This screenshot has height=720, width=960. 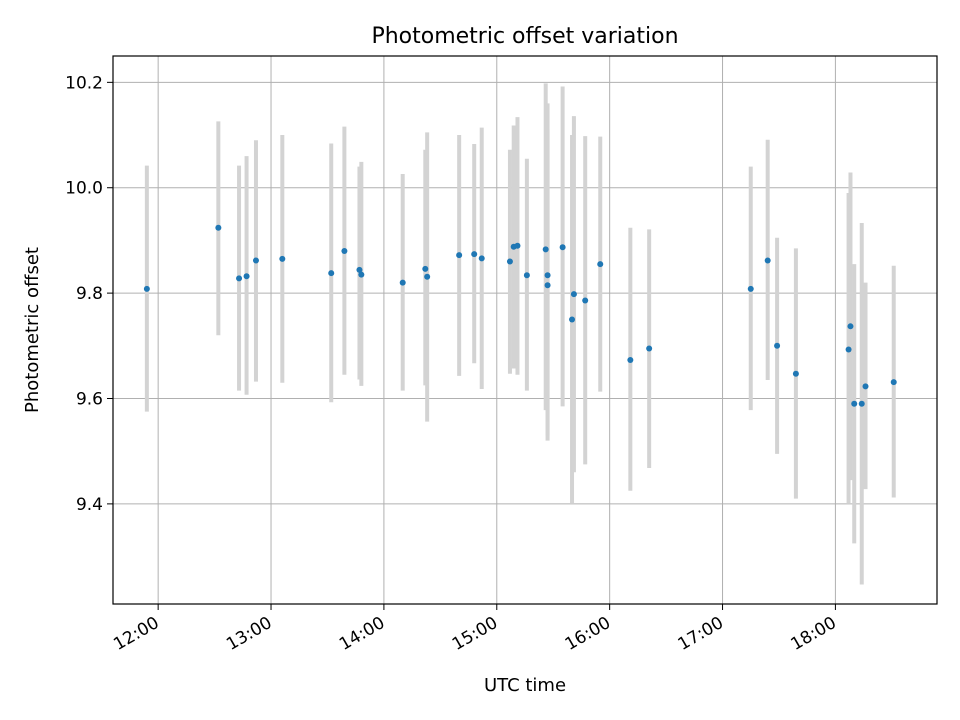 I want to click on x-tick-label: 17:00, so click(x=701, y=634).